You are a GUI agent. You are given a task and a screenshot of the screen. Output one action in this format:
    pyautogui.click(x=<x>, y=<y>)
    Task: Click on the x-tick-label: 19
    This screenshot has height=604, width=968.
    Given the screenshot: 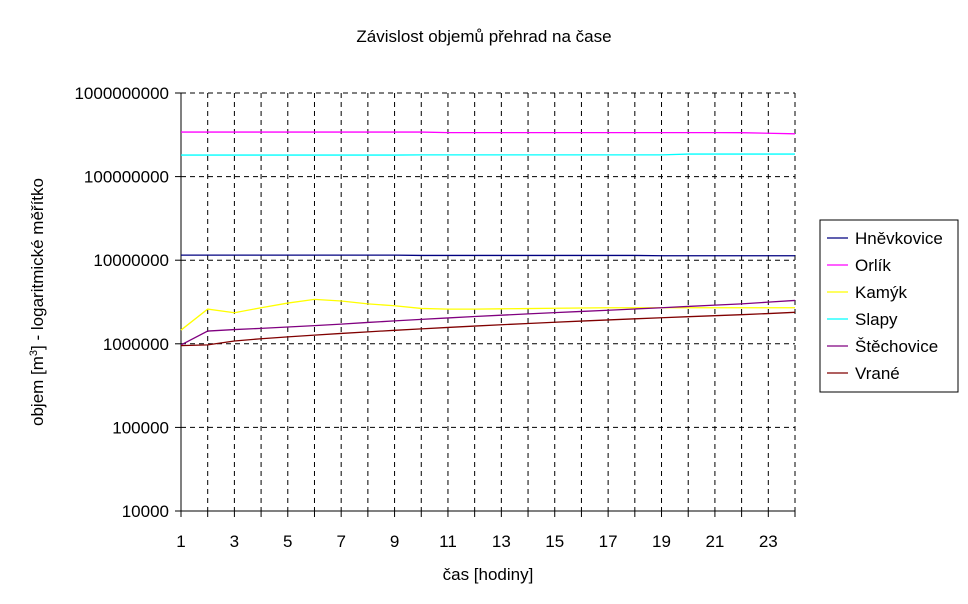 What is the action you would take?
    pyautogui.click(x=661, y=541)
    